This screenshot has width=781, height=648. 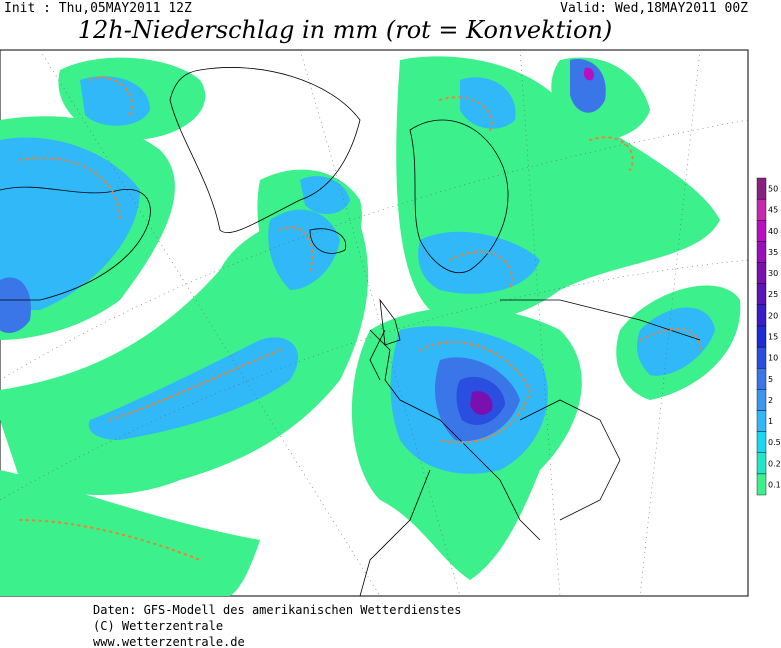 What do you see at coordinates (654, 8) in the screenshot?
I see `valid-time: Valid: Wed,18MAY2011 00Z` at bounding box center [654, 8].